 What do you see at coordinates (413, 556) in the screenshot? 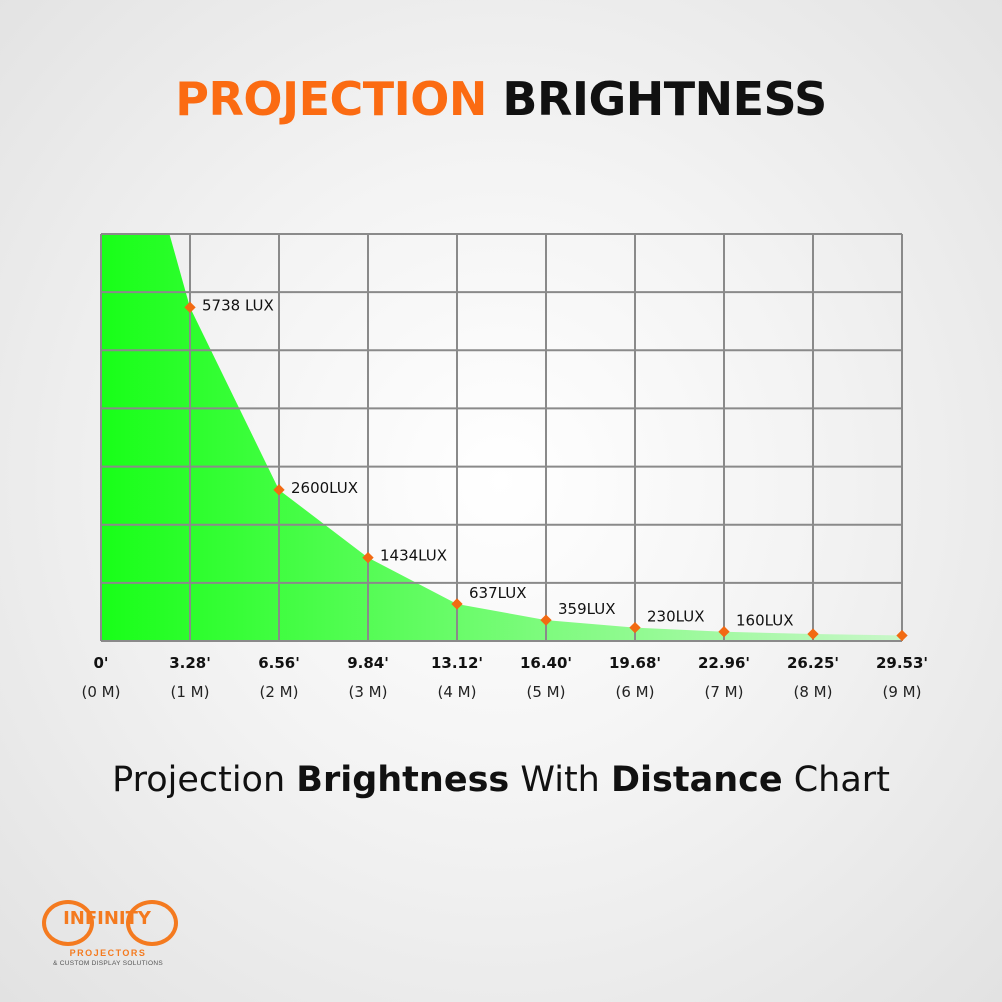
I see `data-label: 1434LUX` at bounding box center [413, 556].